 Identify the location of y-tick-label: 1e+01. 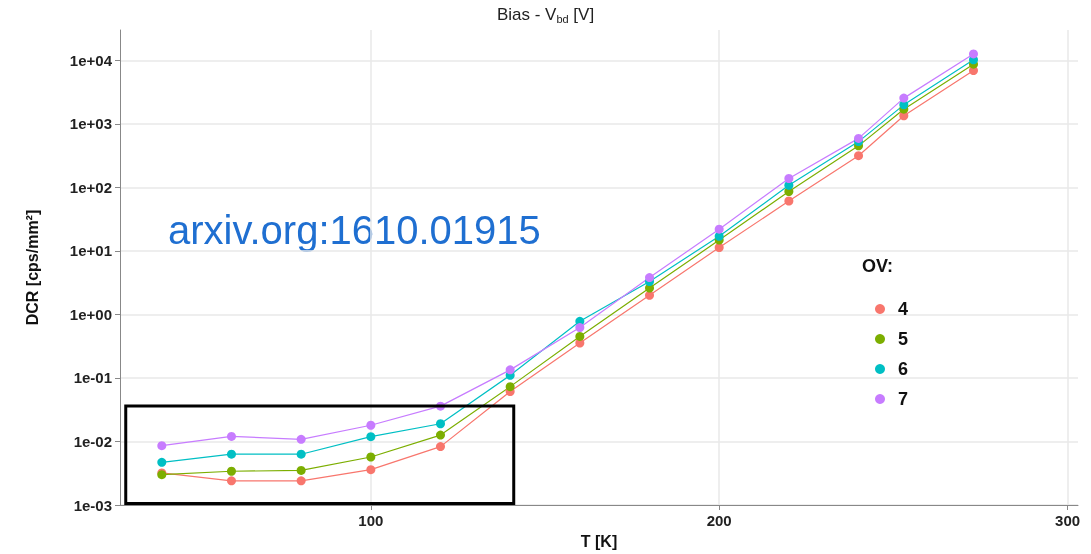
(90, 251).